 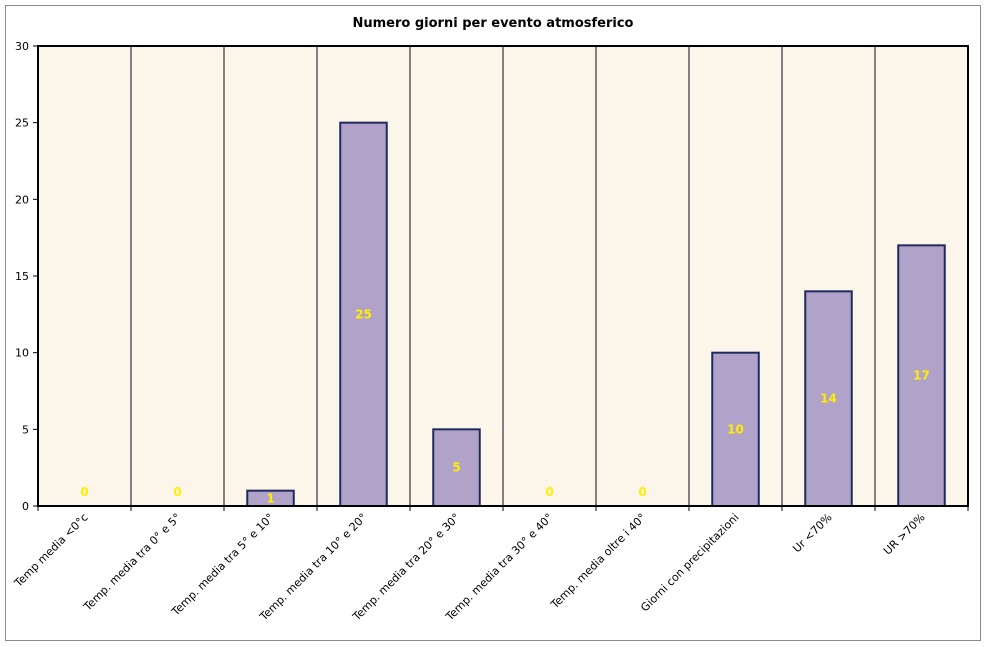 I want to click on y-tick-label: 25, so click(x=22, y=123).